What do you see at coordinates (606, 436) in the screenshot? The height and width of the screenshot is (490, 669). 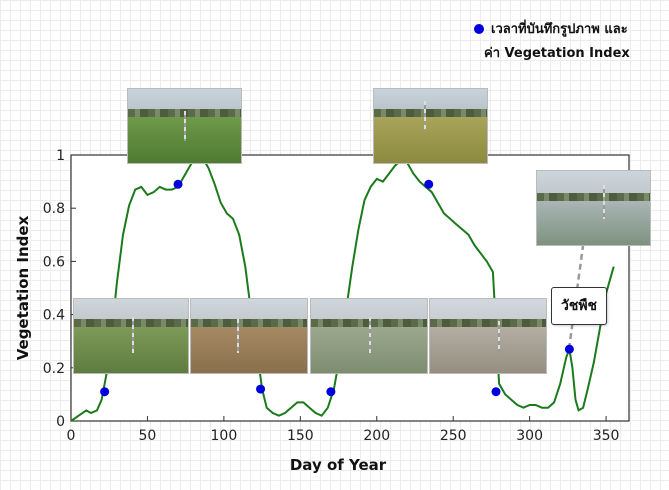 I see `x-tick-label: 350` at bounding box center [606, 436].